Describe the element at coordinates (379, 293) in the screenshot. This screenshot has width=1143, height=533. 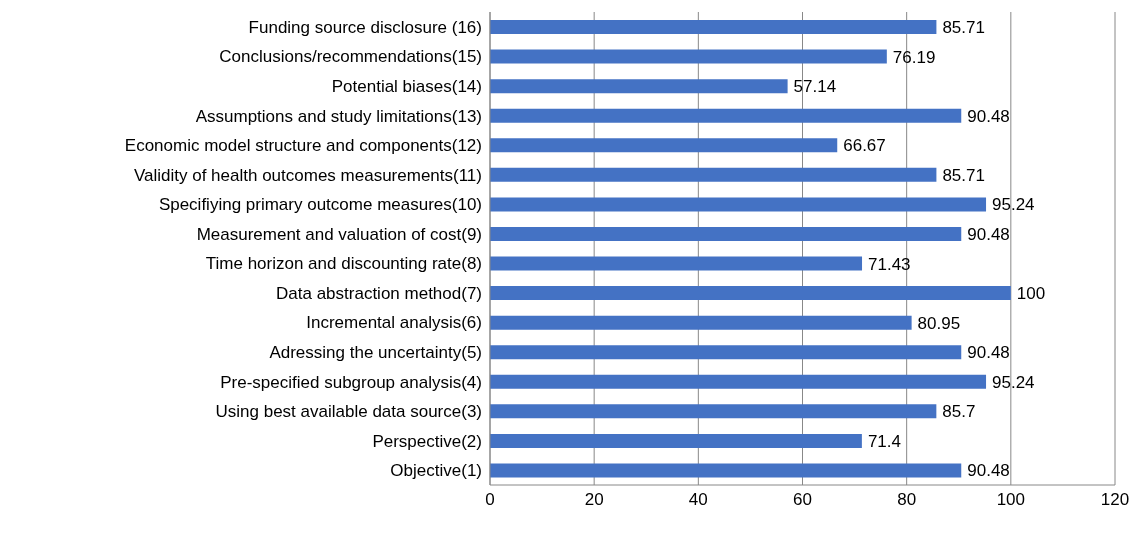
I see `y-tick-label: Data abstraction method(7)` at that location.